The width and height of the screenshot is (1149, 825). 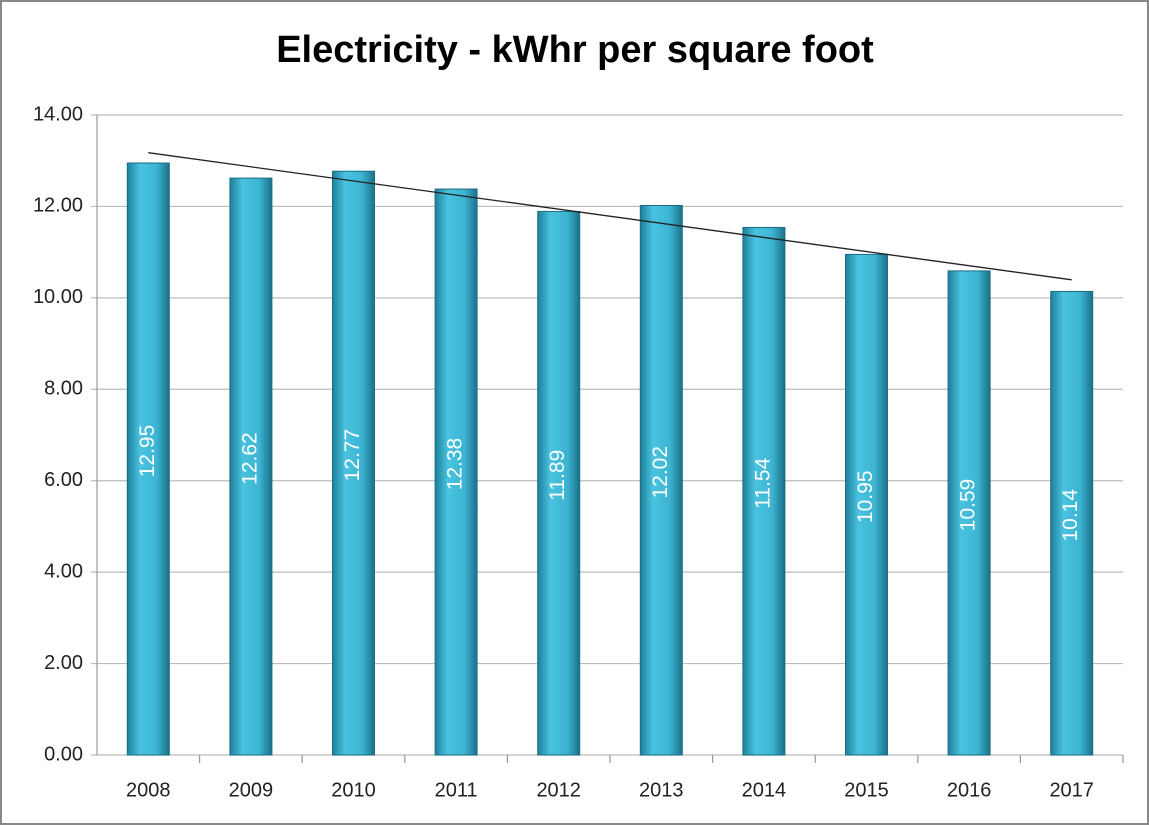 What do you see at coordinates (63, 480) in the screenshot?
I see `y-tick-label: 6.00` at bounding box center [63, 480].